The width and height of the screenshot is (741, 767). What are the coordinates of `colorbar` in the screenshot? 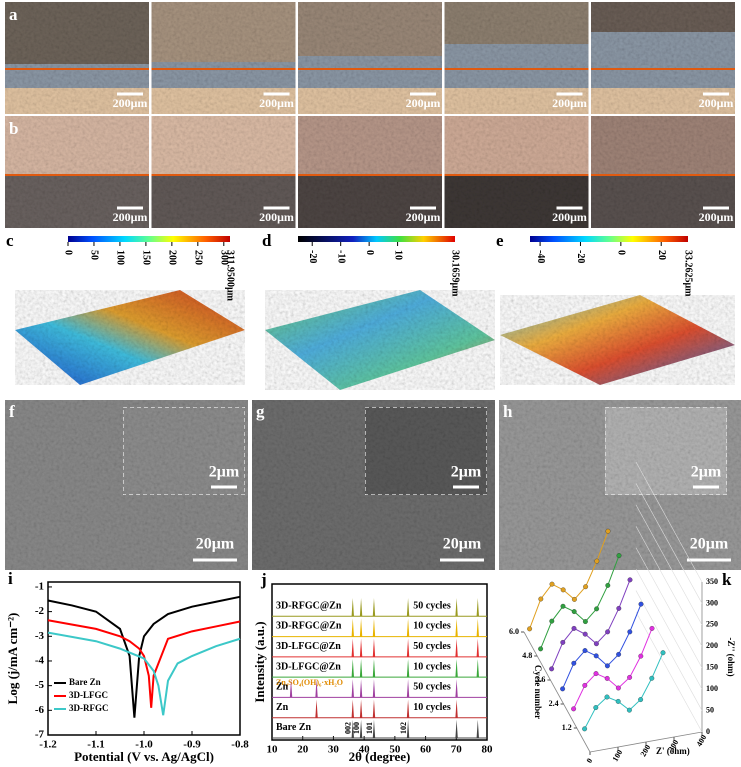 It's located at (609, 239).